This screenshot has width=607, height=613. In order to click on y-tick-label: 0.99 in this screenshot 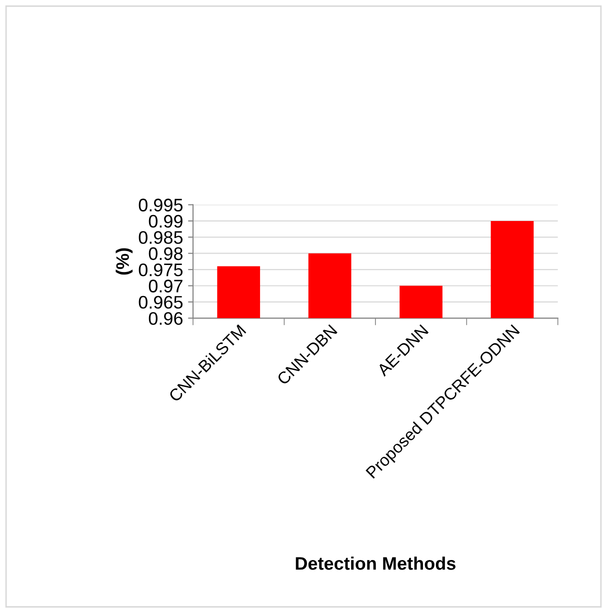, I will do `click(165, 221)`.